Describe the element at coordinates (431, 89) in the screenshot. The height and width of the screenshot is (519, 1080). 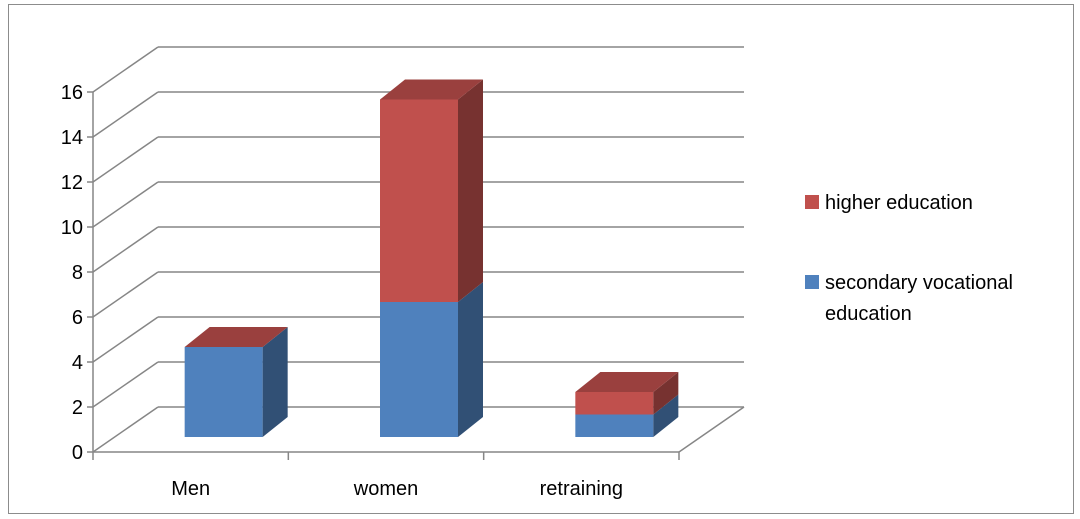
I see `bar-top-women` at that location.